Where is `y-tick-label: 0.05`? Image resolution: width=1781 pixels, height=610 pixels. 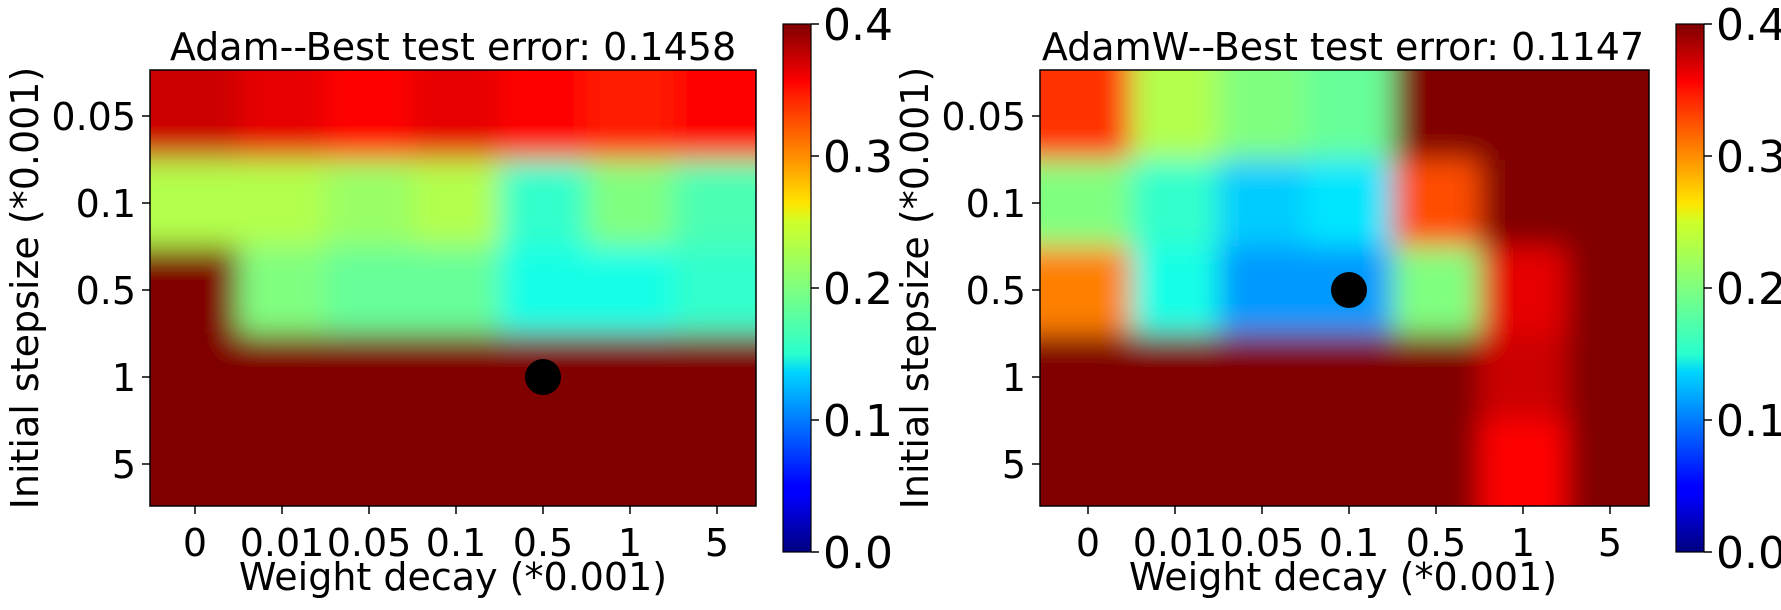 y-tick-label: 0.05 is located at coordinates (93, 117).